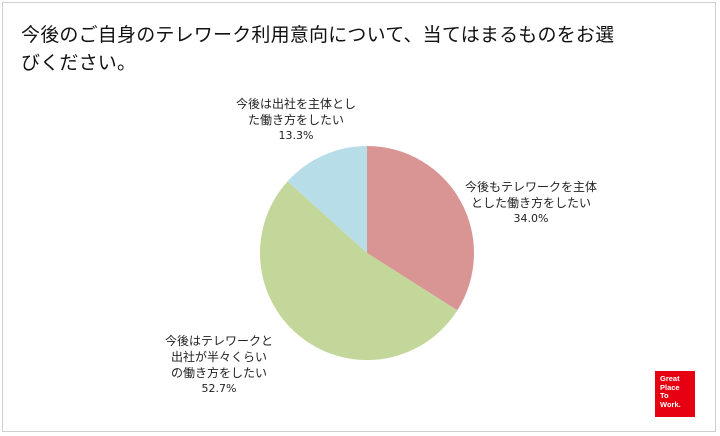  I want to click on slice-label-telework: 今後もテレワークを主体 とした働き方をしたい 34.0%, so click(531, 203).